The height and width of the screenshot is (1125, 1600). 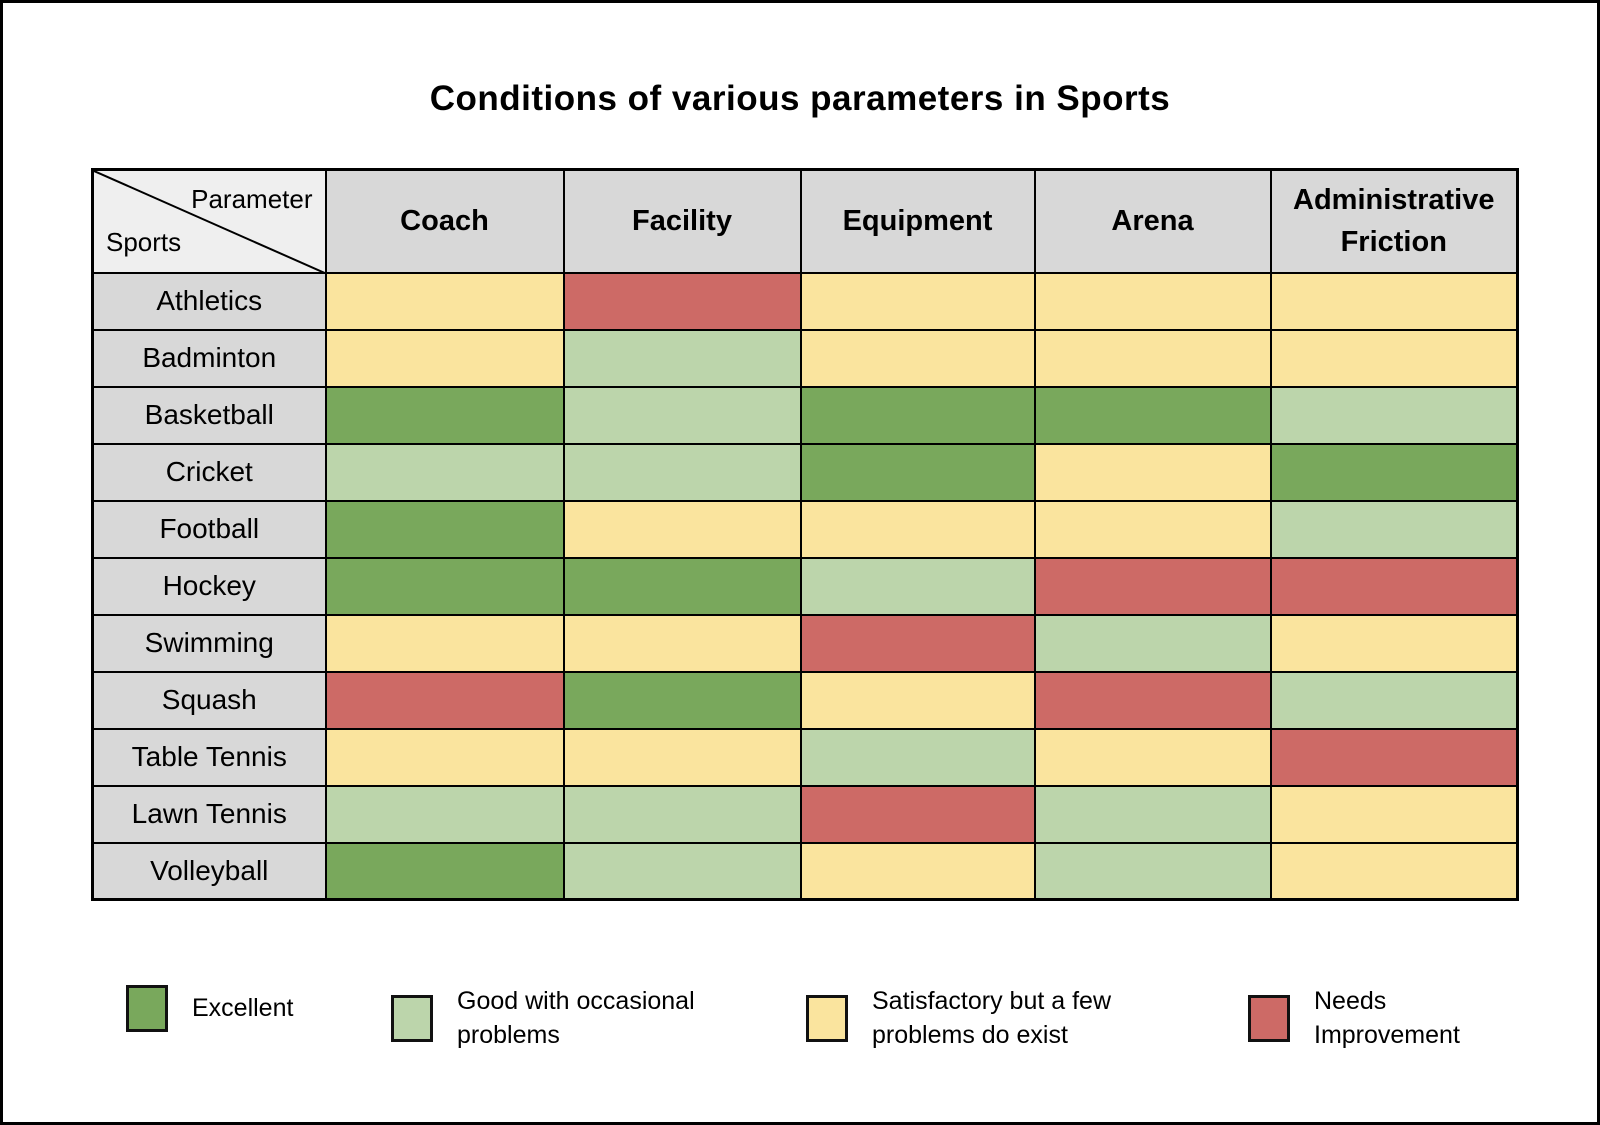 I want to click on table-row: Badminton, so click(x=805, y=358).